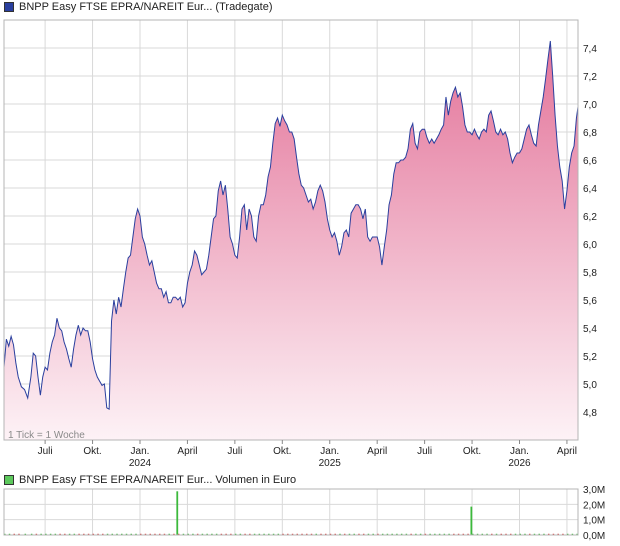 The image size is (620, 546). What do you see at coordinates (590, 301) in the screenshot?
I see `price-y-tick-label: 5,6` at bounding box center [590, 301].